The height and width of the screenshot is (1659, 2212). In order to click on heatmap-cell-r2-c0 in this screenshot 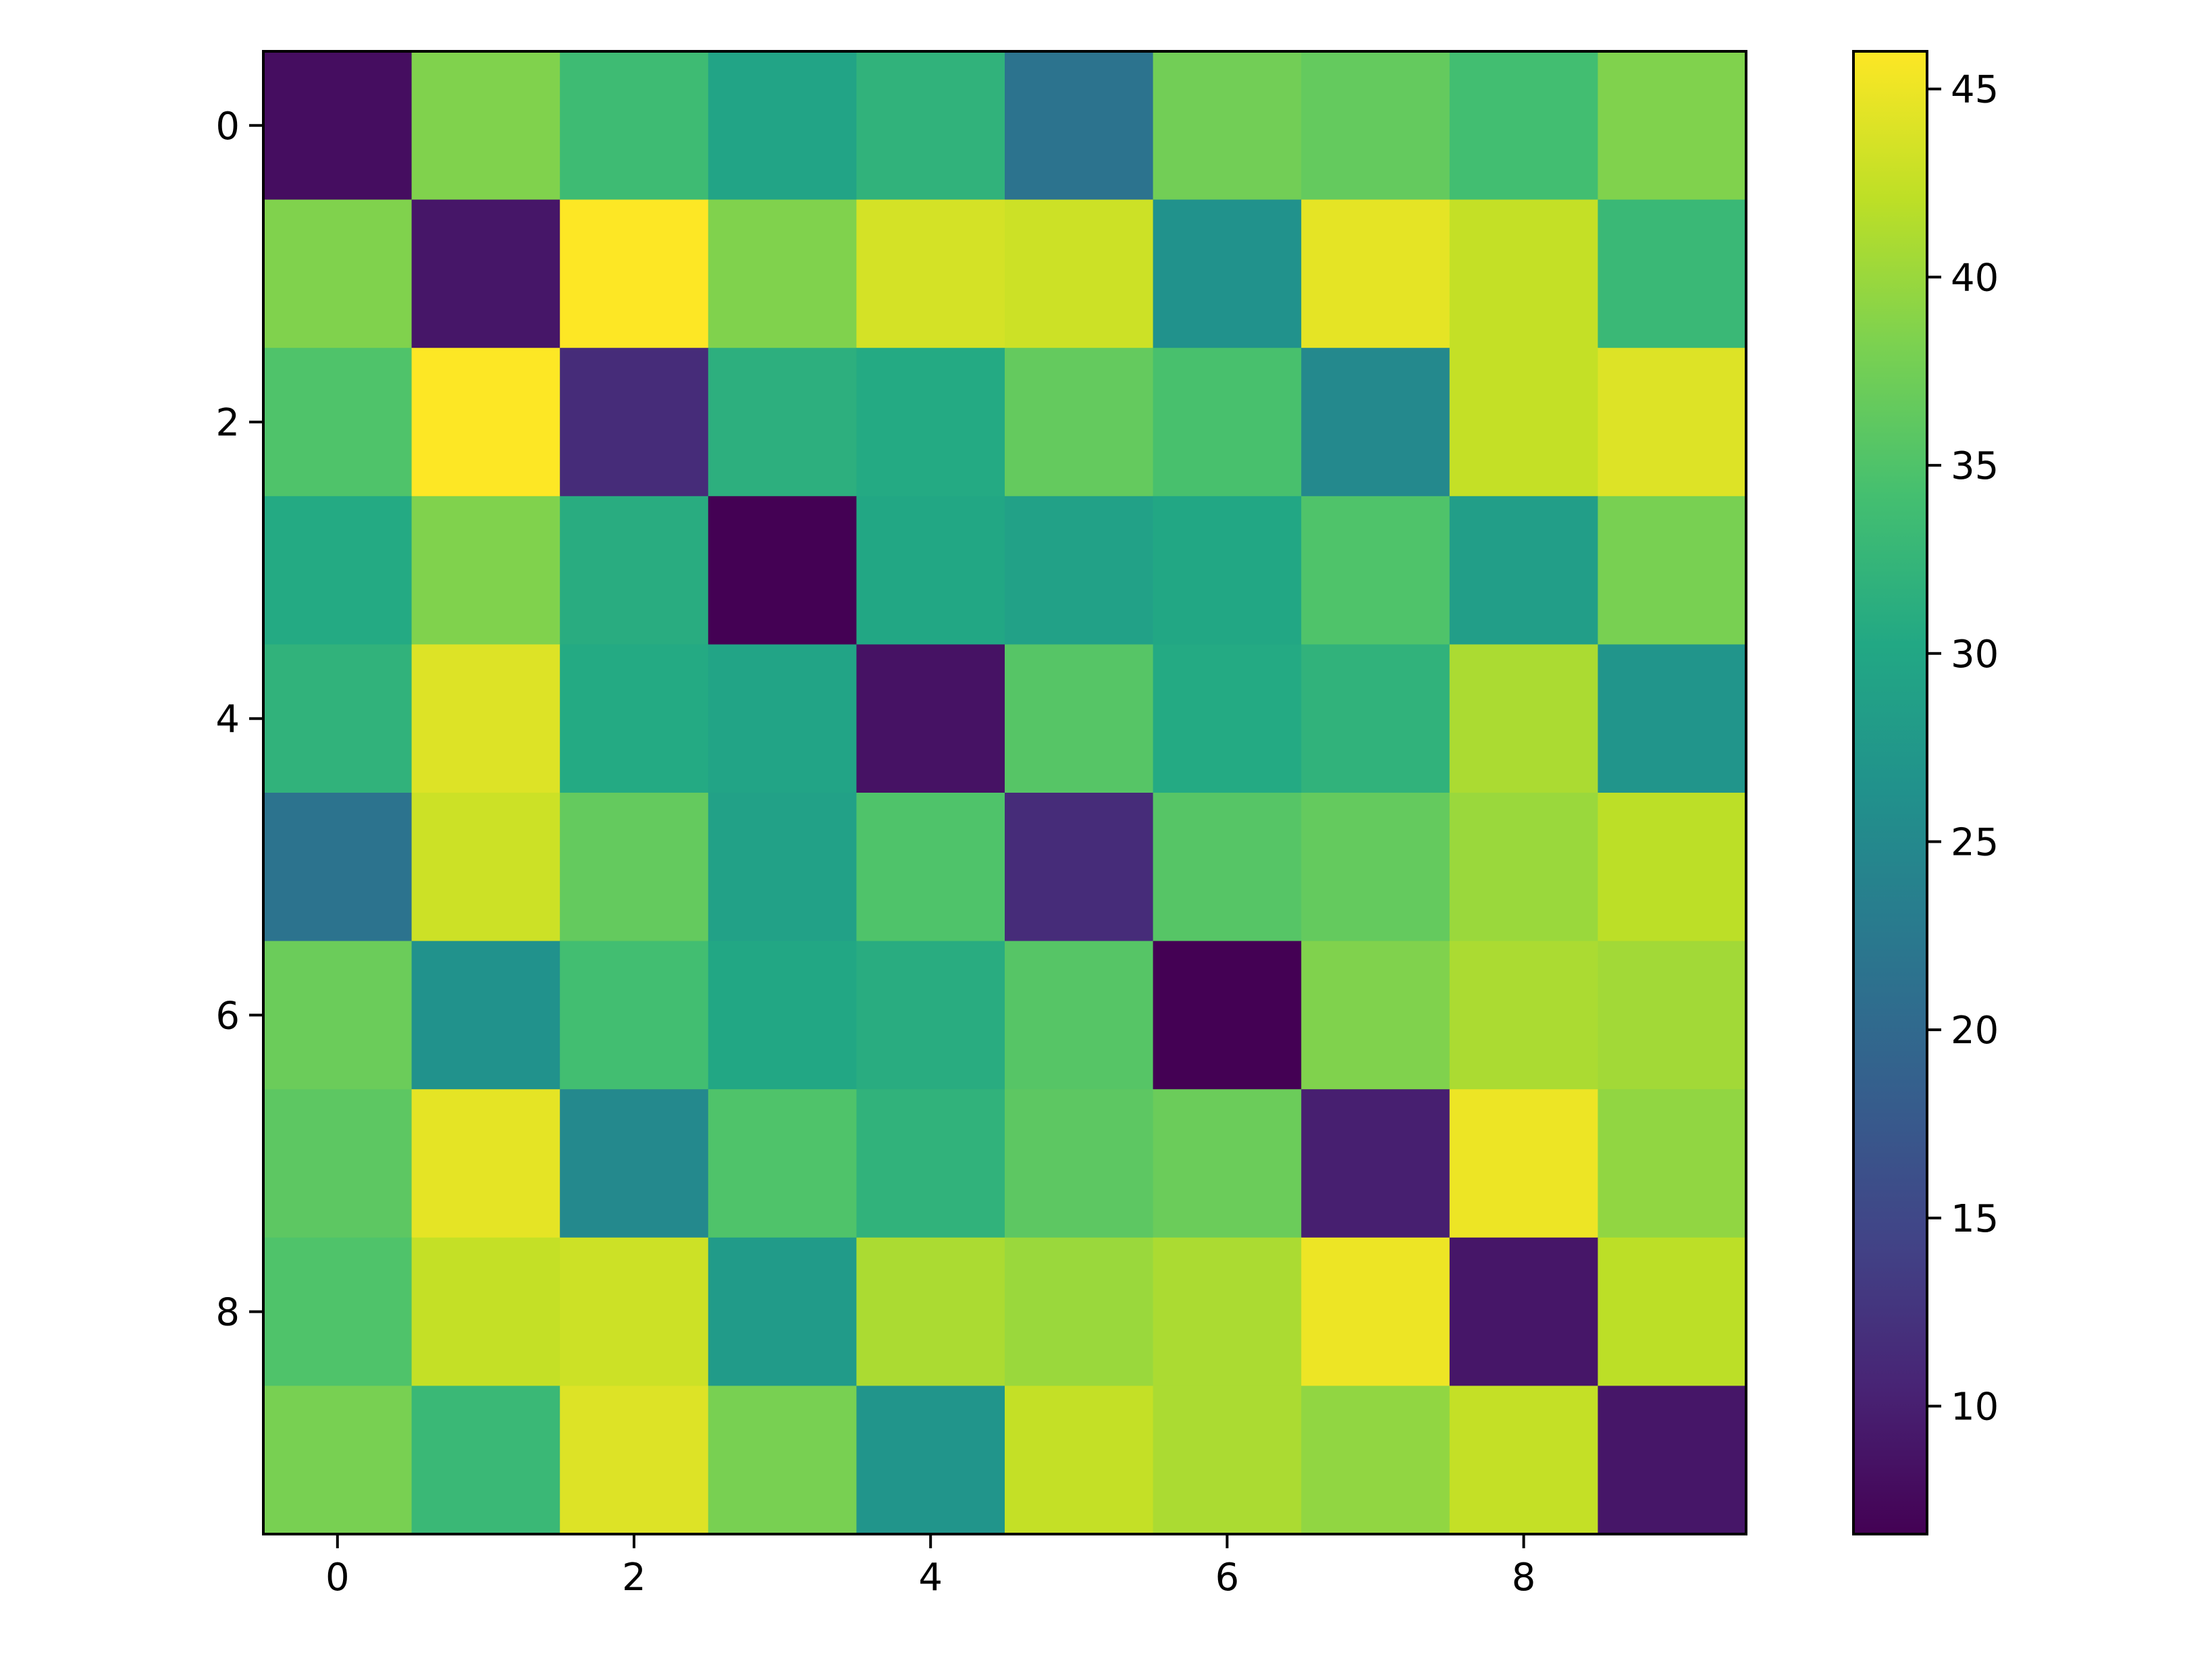, I will do `click(338, 422)`.